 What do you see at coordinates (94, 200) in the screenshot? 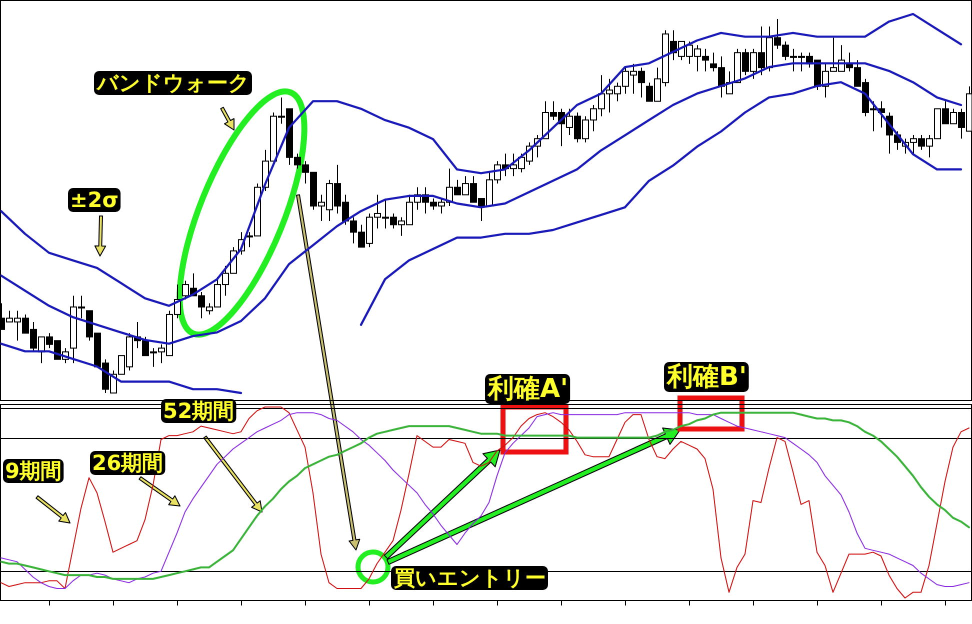
I see `annotation: ±2σ` at bounding box center [94, 200].